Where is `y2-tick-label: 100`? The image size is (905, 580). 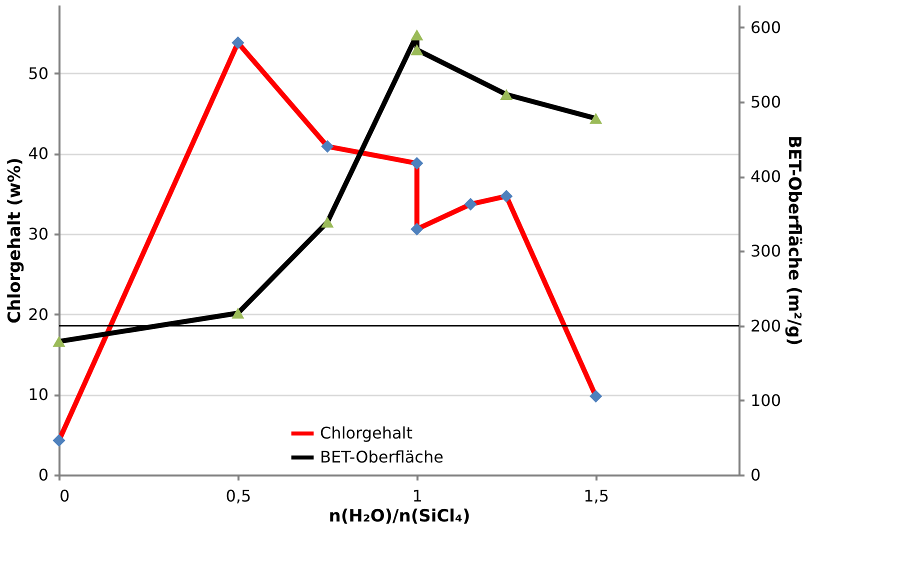
y2-tick-label: 100 is located at coordinates (766, 400).